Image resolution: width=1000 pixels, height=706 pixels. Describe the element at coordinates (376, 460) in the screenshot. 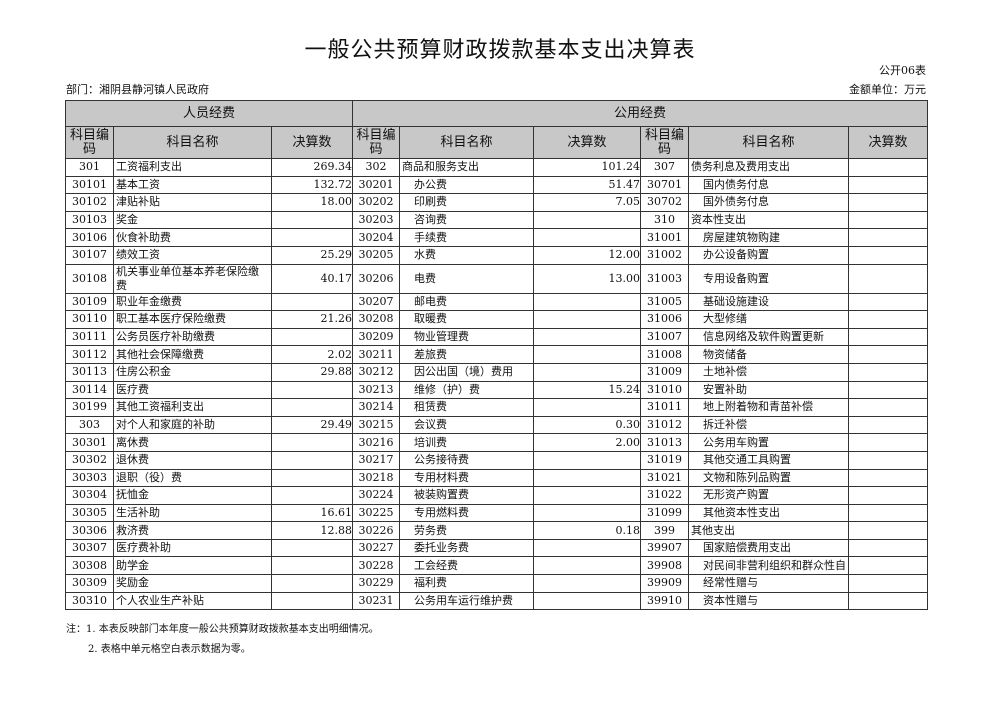

I see `code-cell: 30217` at that location.